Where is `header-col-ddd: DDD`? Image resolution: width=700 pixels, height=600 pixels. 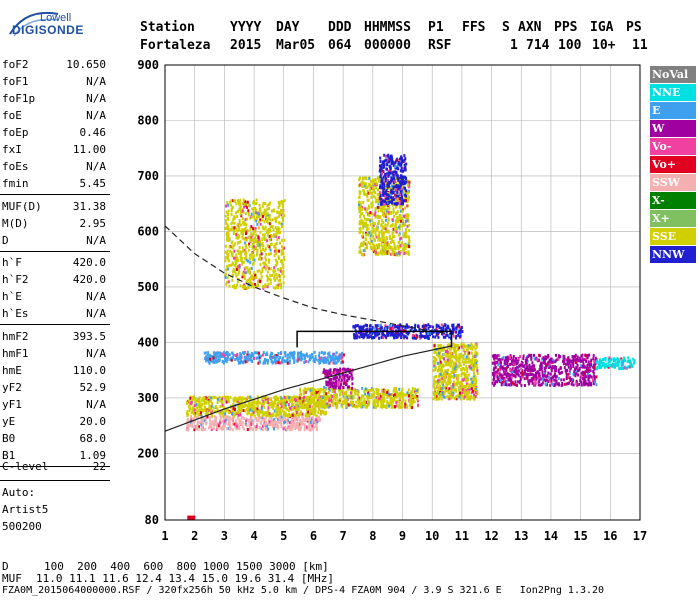 header-col-ddd: DDD is located at coordinates (340, 27).